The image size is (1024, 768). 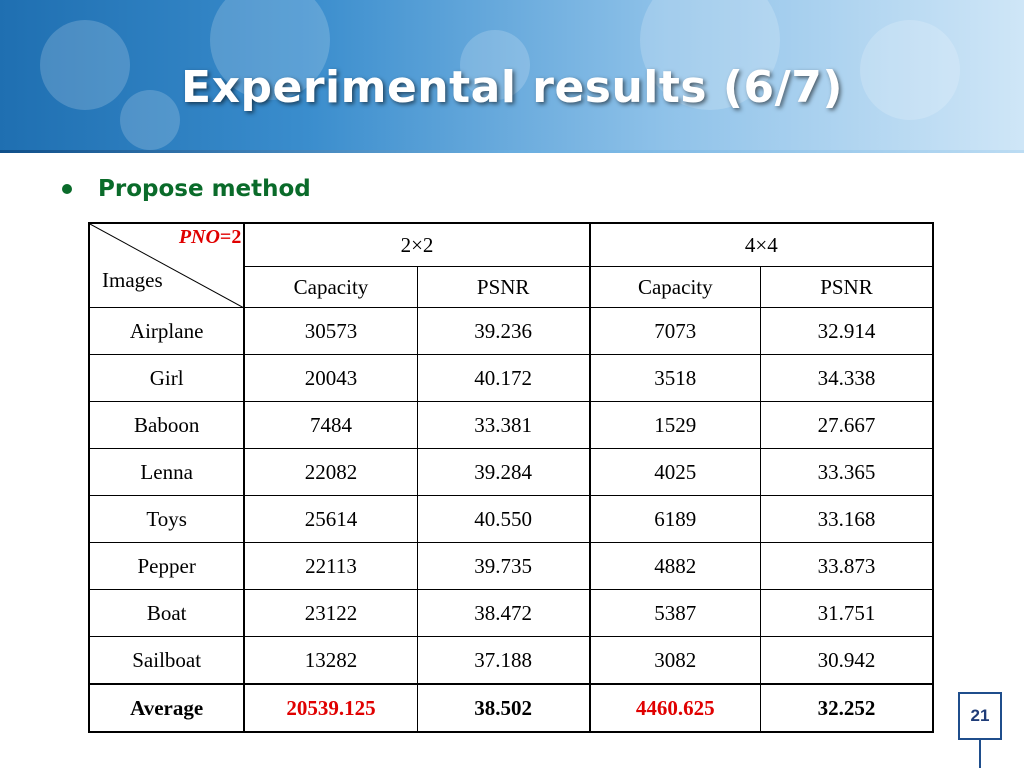 What do you see at coordinates (846, 519) in the screenshot?
I see `cell-psnr-4x4: 33.168` at bounding box center [846, 519].